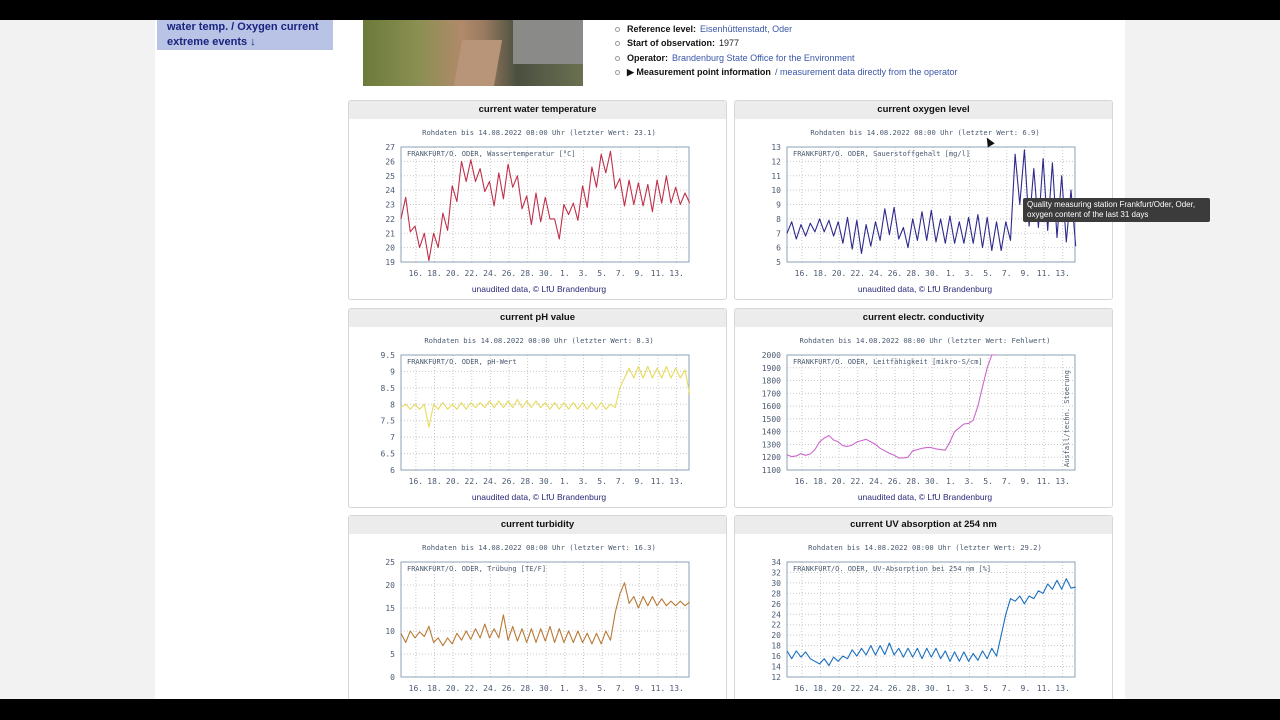 The width and height of the screenshot is (1280, 720). Describe the element at coordinates (699, 71) in the screenshot. I see `measurement-point-toggle: ▶ Measurement point information` at that location.